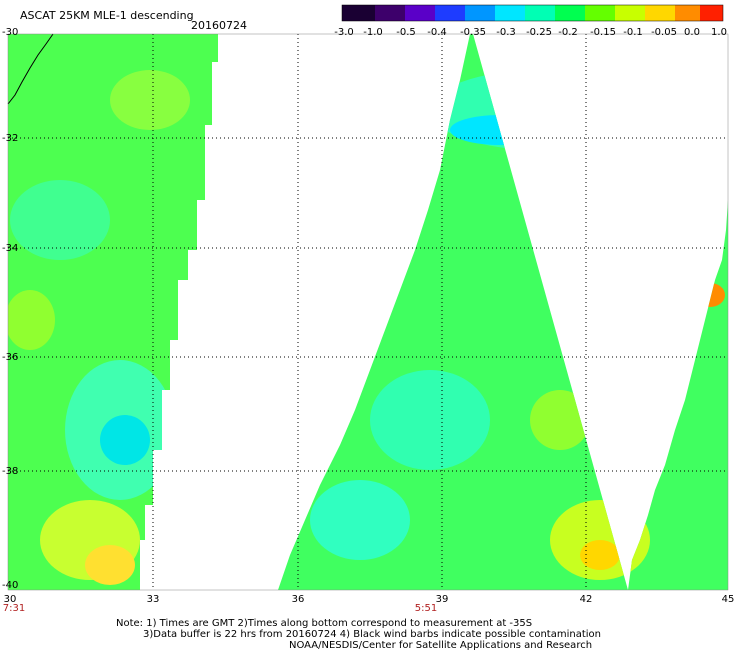  I want to click on lat-label: -30, so click(10, 32).